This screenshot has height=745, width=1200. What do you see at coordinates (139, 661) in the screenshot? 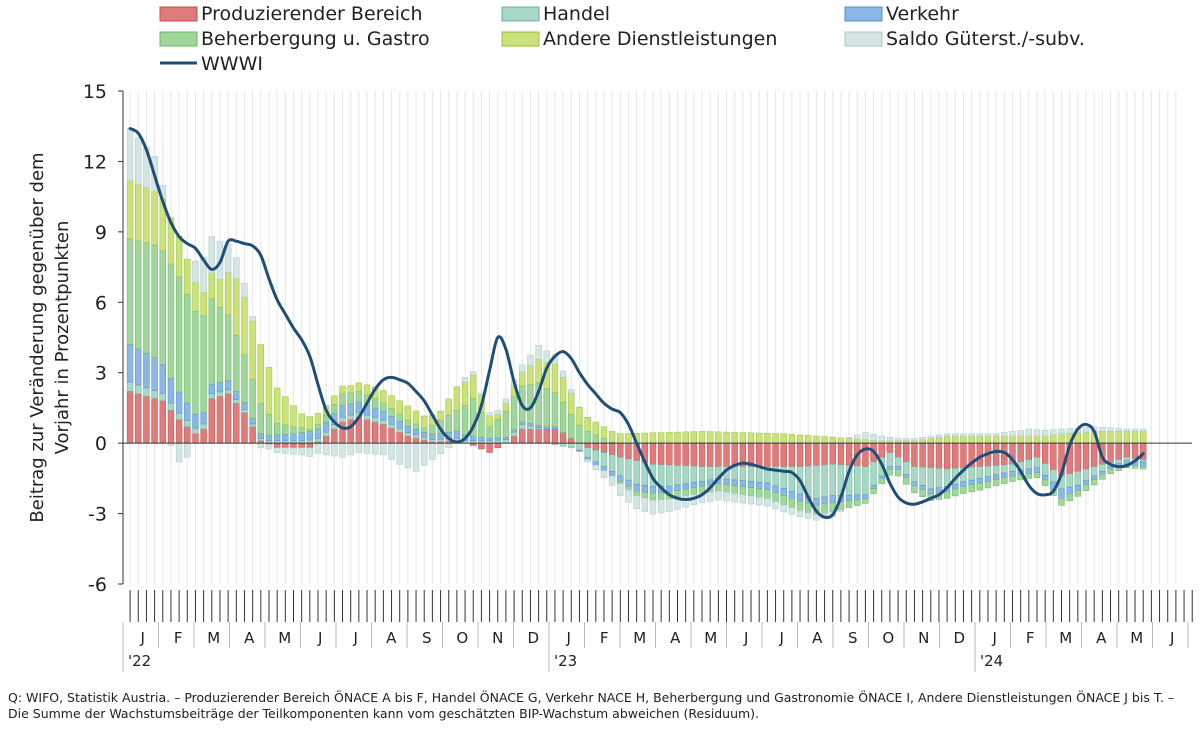
I see `x-year-label: '22` at bounding box center [139, 661].